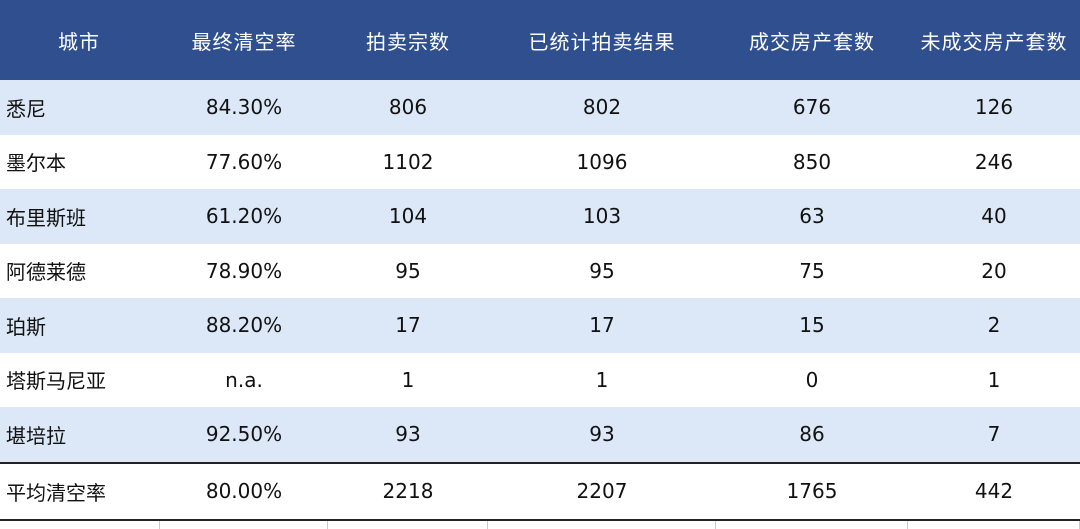 The image size is (1080, 529). What do you see at coordinates (26, 326) in the screenshot?
I see `cell-city: 珀斯` at bounding box center [26, 326].